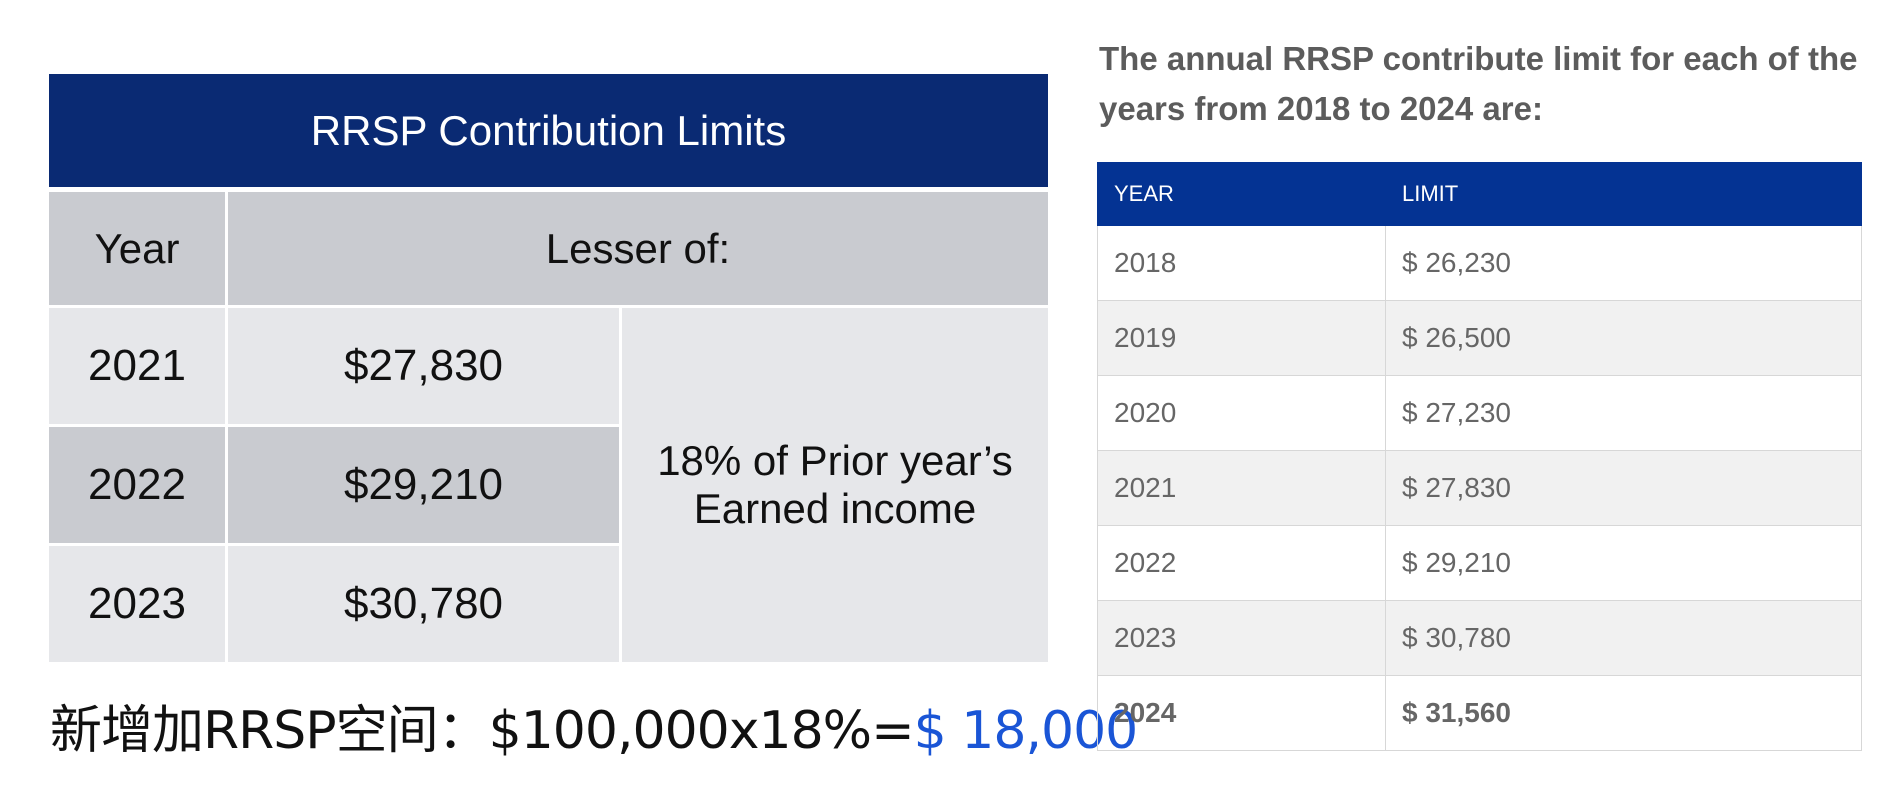 This screenshot has width=1900, height=800. Describe the element at coordinates (1623, 413) in the screenshot. I see `row-limit: $ 27,230` at that location.